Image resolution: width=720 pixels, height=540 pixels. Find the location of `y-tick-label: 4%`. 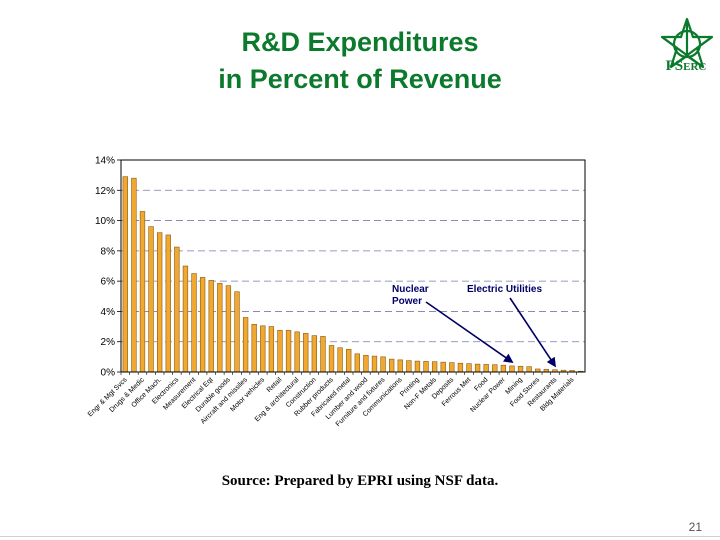

y-tick-label: 4% is located at coordinates (108, 312).